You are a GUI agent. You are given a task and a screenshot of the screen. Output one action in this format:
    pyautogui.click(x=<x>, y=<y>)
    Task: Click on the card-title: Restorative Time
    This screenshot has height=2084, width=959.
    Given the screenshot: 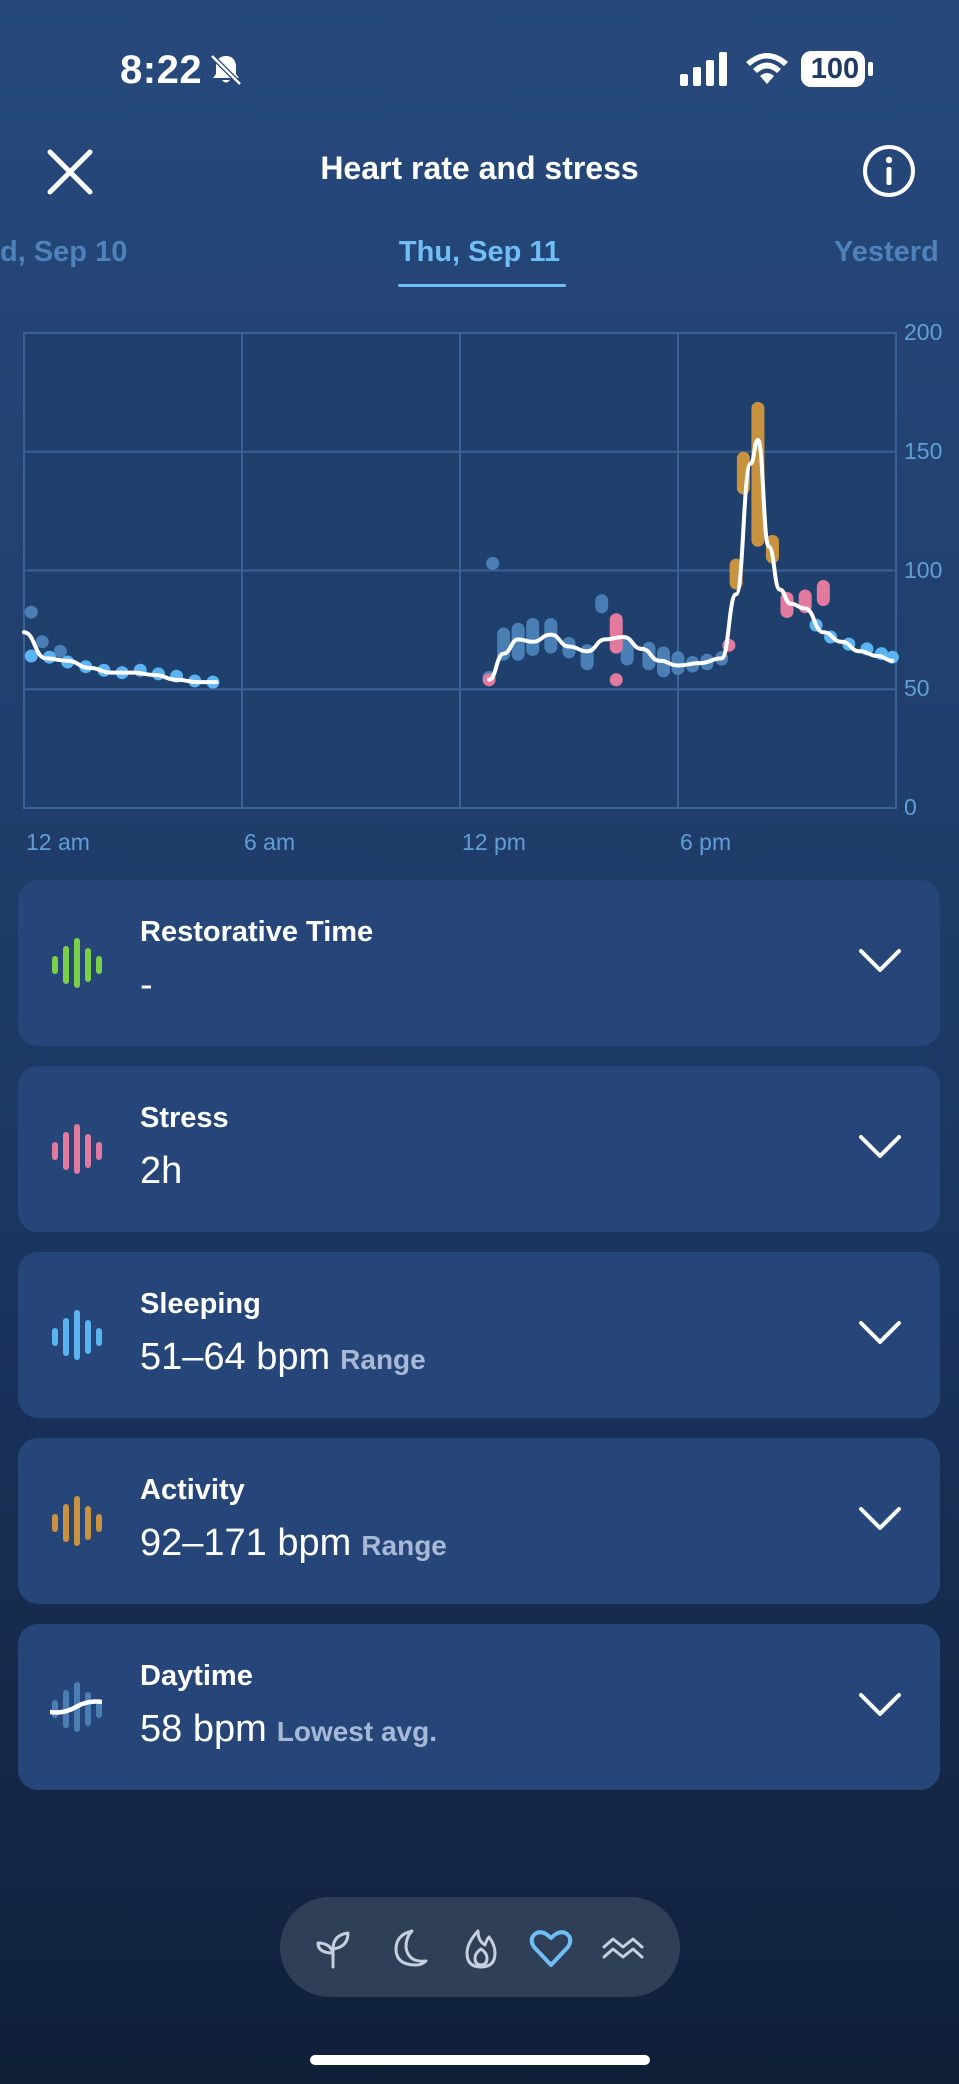 What is the action you would take?
    pyautogui.click(x=257, y=932)
    